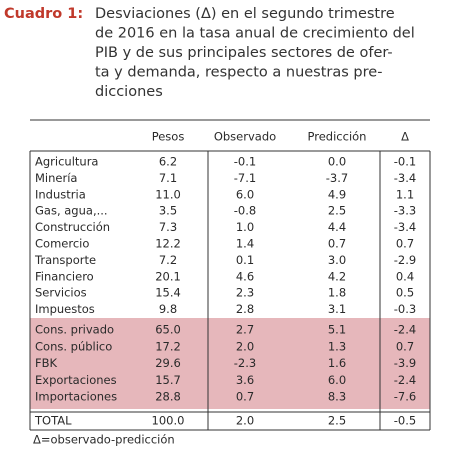 This screenshot has width=455, height=464. What do you see at coordinates (168, 309) in the screenshot?
I see `cell: 9.8` at bounding box center [168, 309].